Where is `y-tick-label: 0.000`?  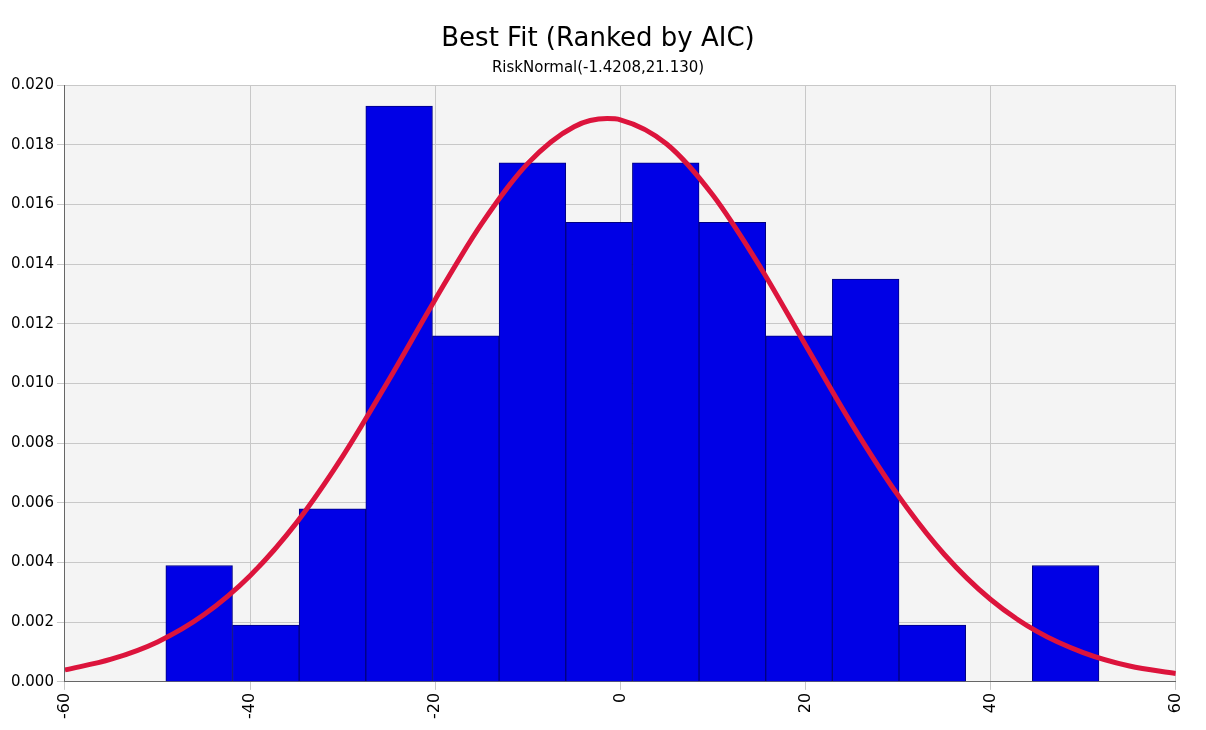 y-tick-label: 0.000 is located at coordinates (32, 680).